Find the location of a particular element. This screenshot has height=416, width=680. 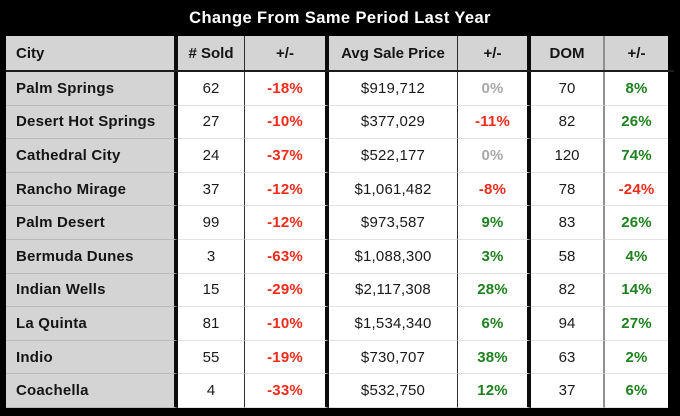

city-cell: La Quinta is located at coordinates (92, 324).